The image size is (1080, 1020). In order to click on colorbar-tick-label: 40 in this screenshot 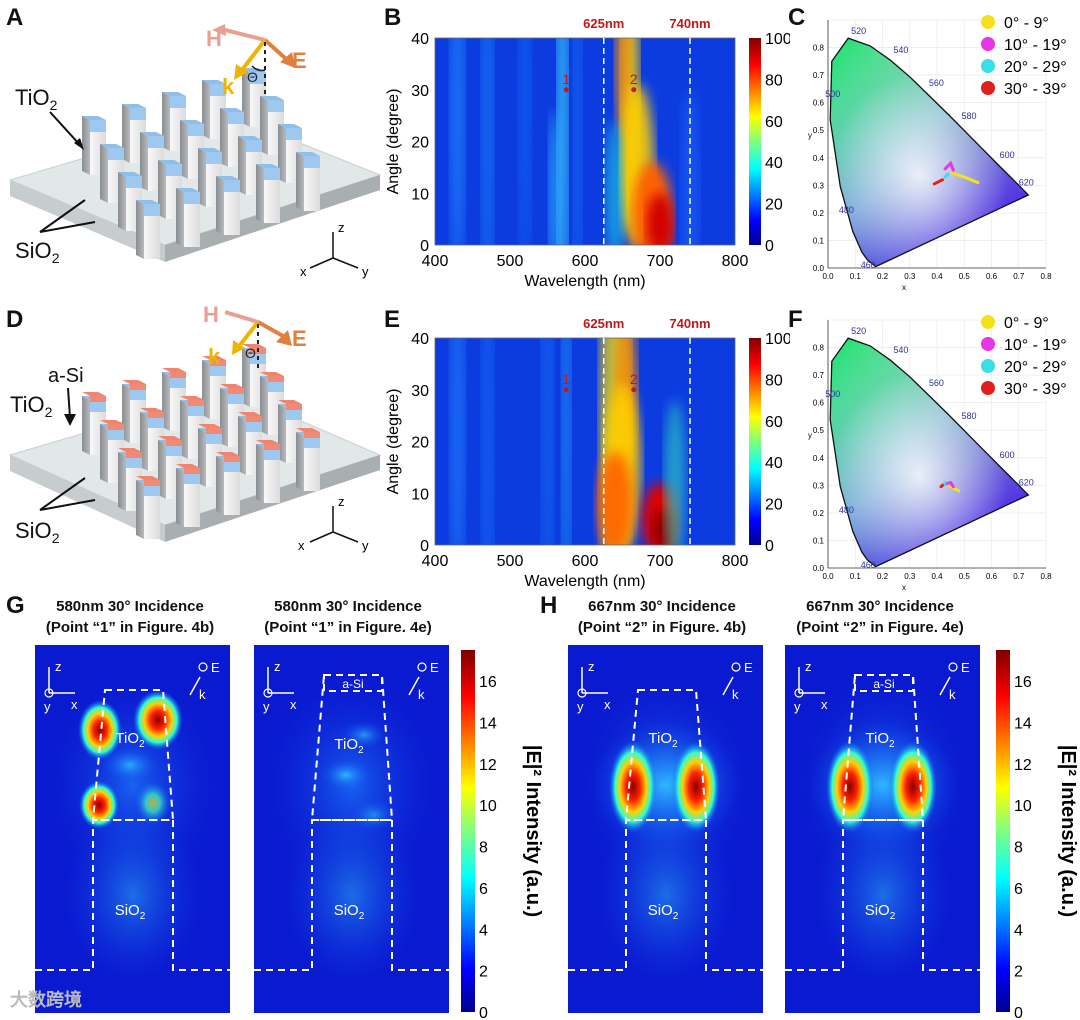, I will do `click(774, 163)`.